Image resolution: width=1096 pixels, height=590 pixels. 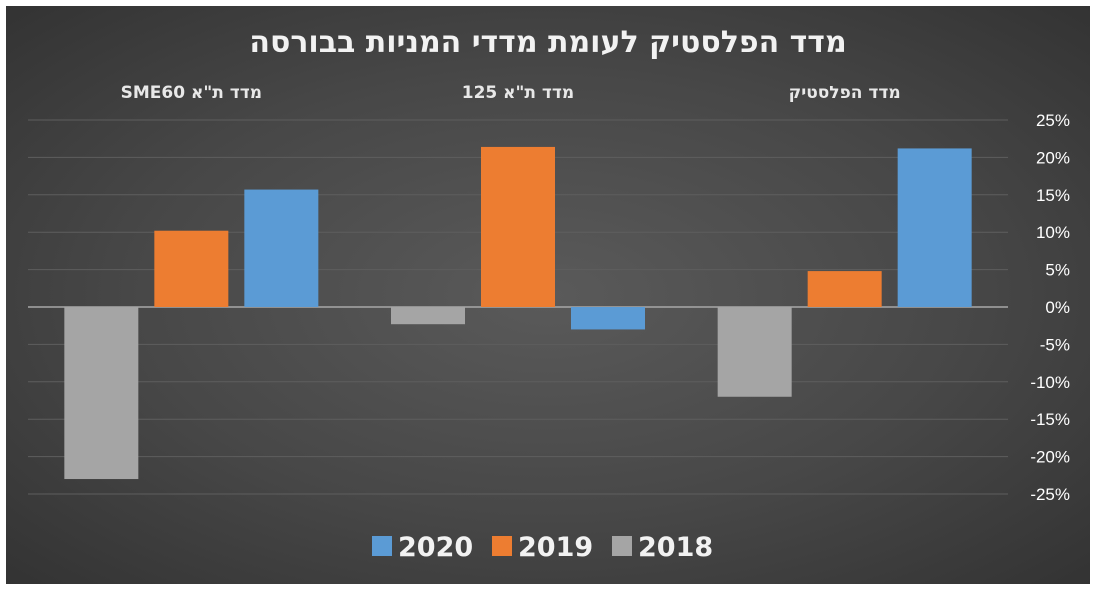 I want to click on y-tick-label: -25%, so click(x=1050, y=494).